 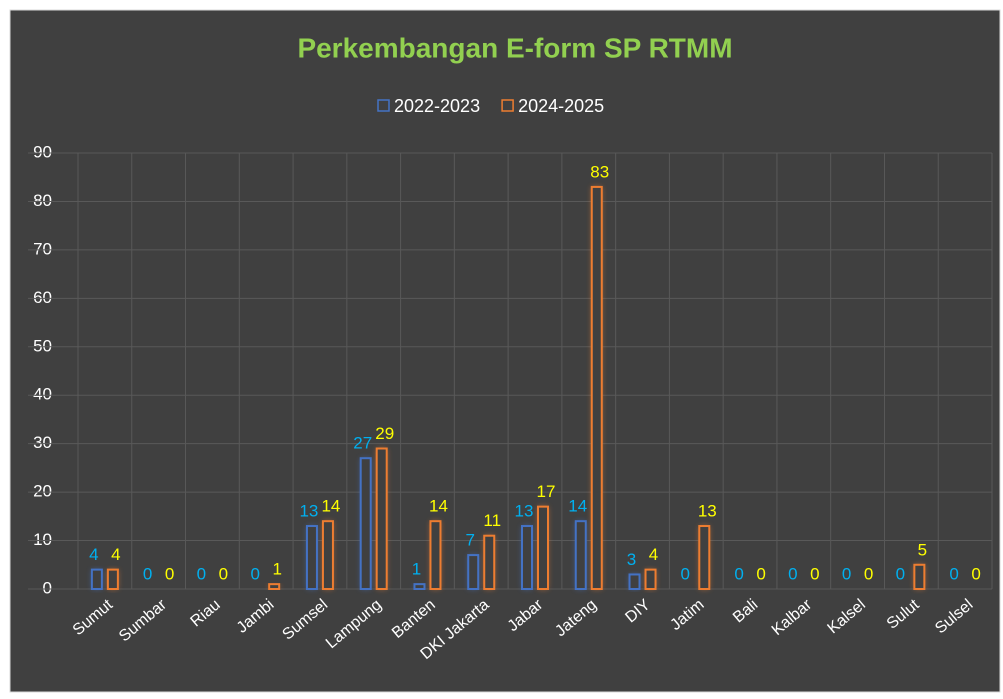 I want to click on y-tick-label: 20, so click(x=42, y=491).